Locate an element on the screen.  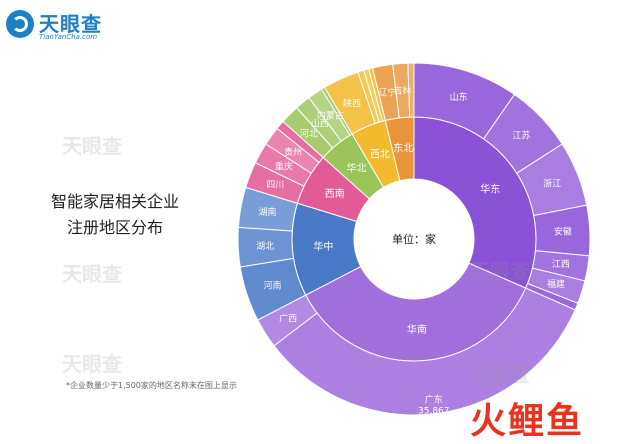
province-label: 重庆 is located at coordinates (284, 166).